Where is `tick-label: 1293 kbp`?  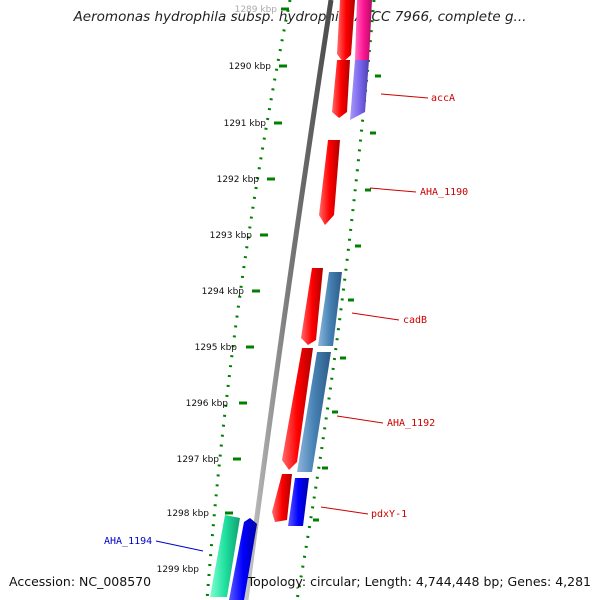
tick-label: 1293 kbp is located at coordinates (231, 236).